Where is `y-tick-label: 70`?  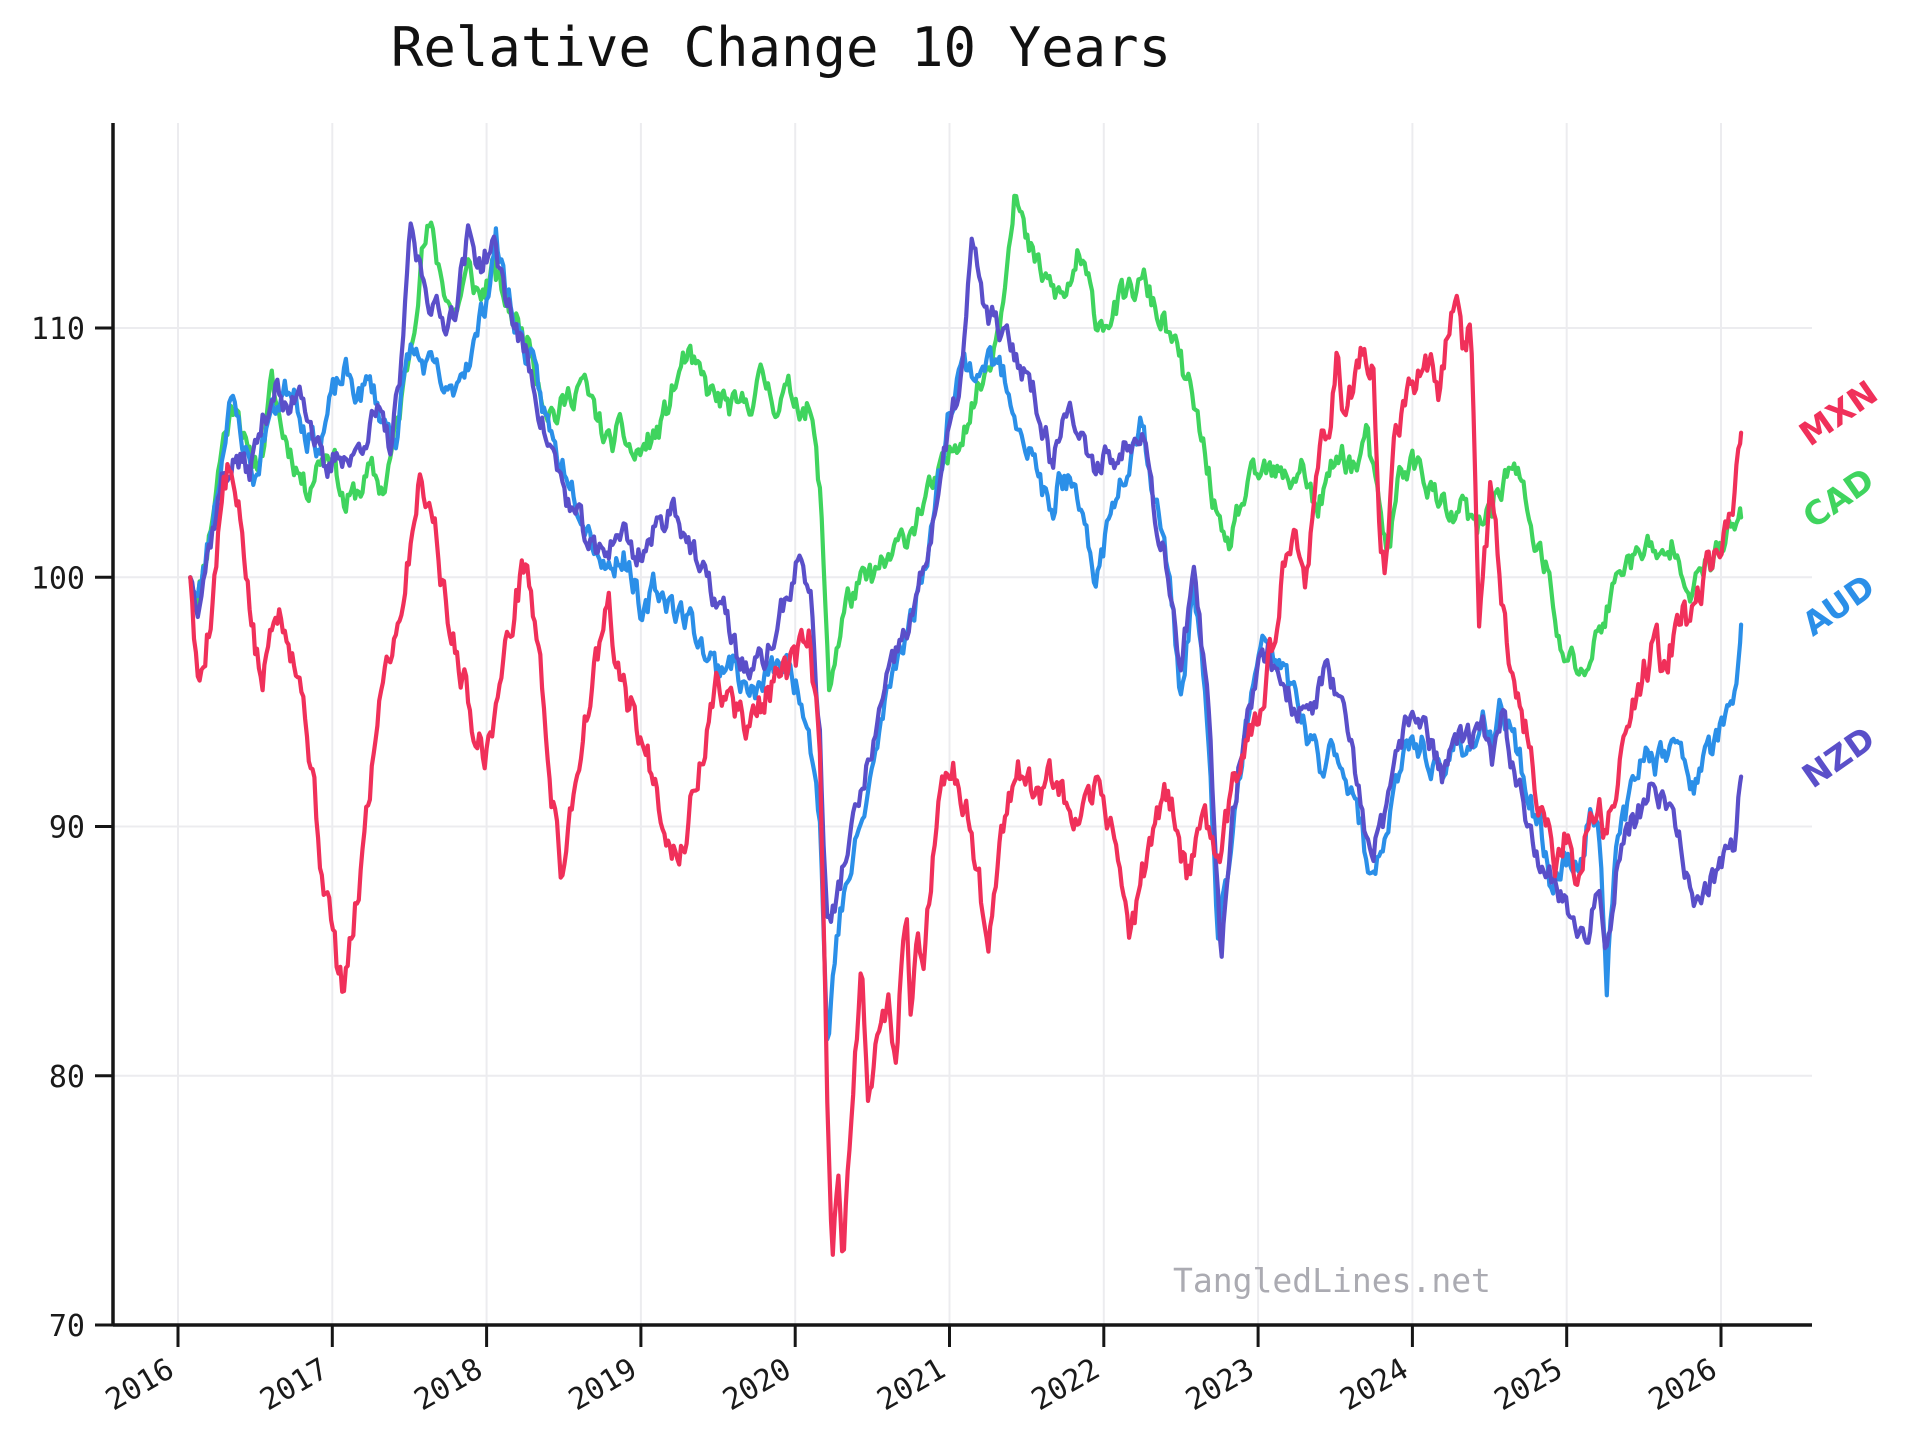 y-tick-label: 70 is located at coordinates (67, 1326).